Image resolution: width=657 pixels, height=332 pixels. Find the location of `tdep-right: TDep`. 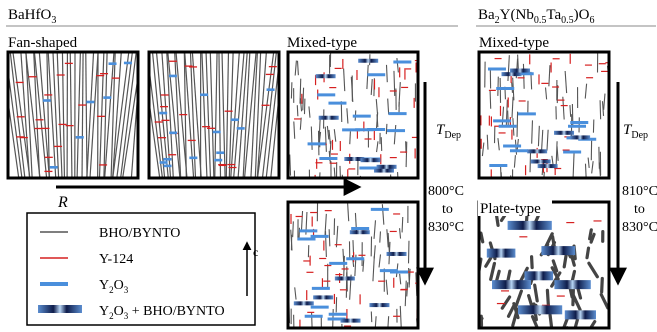

tdep-right: TDep is located at coordinates (635, 131).